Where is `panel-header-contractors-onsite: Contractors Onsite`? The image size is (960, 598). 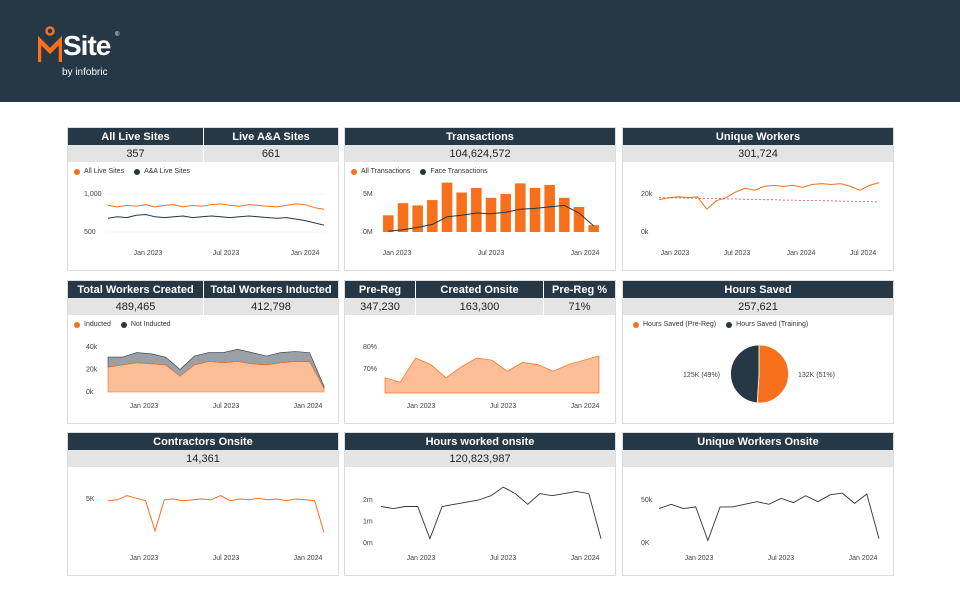
panel-header-contractors-onsite: Contractors Onsite is located at coordinates (203, 441).